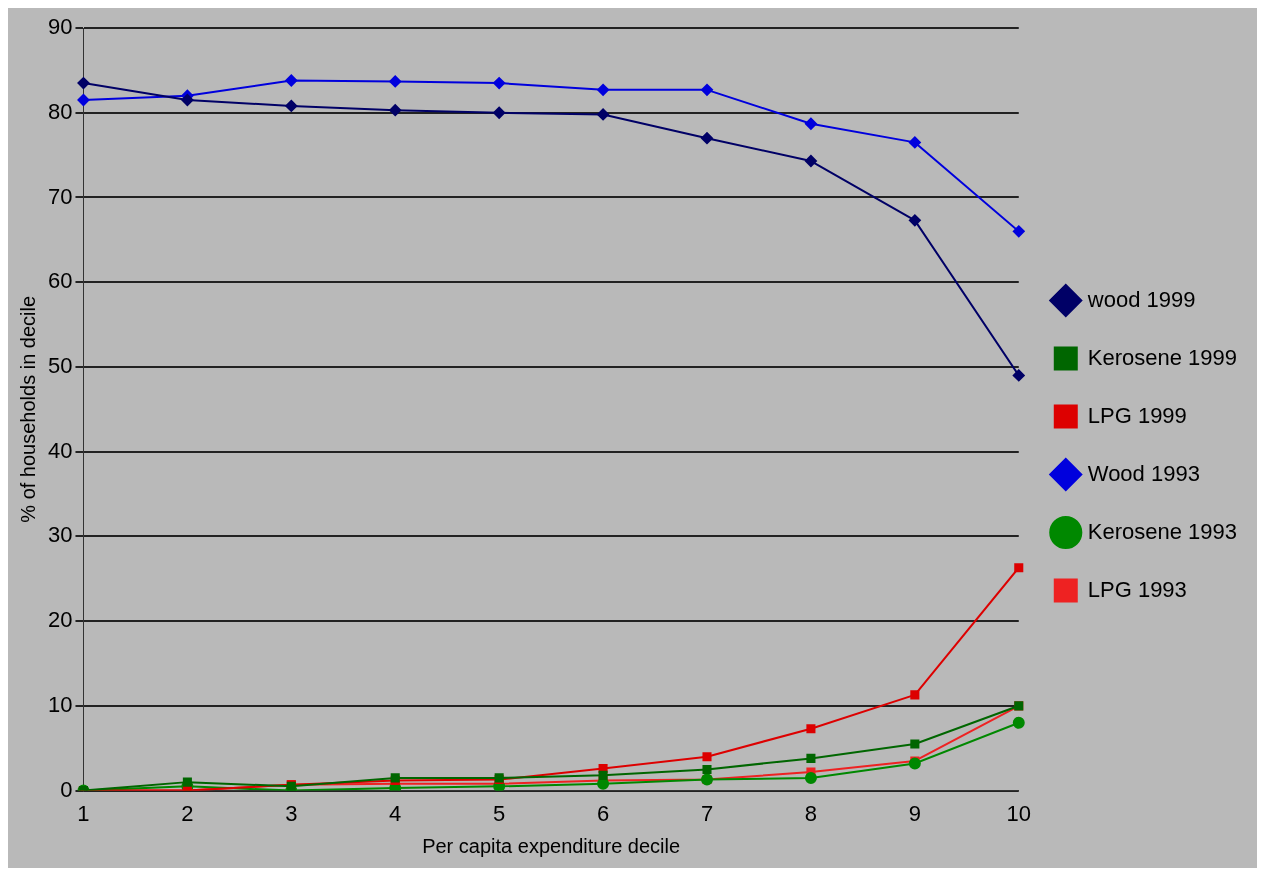 The height and width of the screenshot is (880, 1265). Describe the element at coordinates (60, 450) in the screenshot. I see `y-tick-label: 40` at that location.